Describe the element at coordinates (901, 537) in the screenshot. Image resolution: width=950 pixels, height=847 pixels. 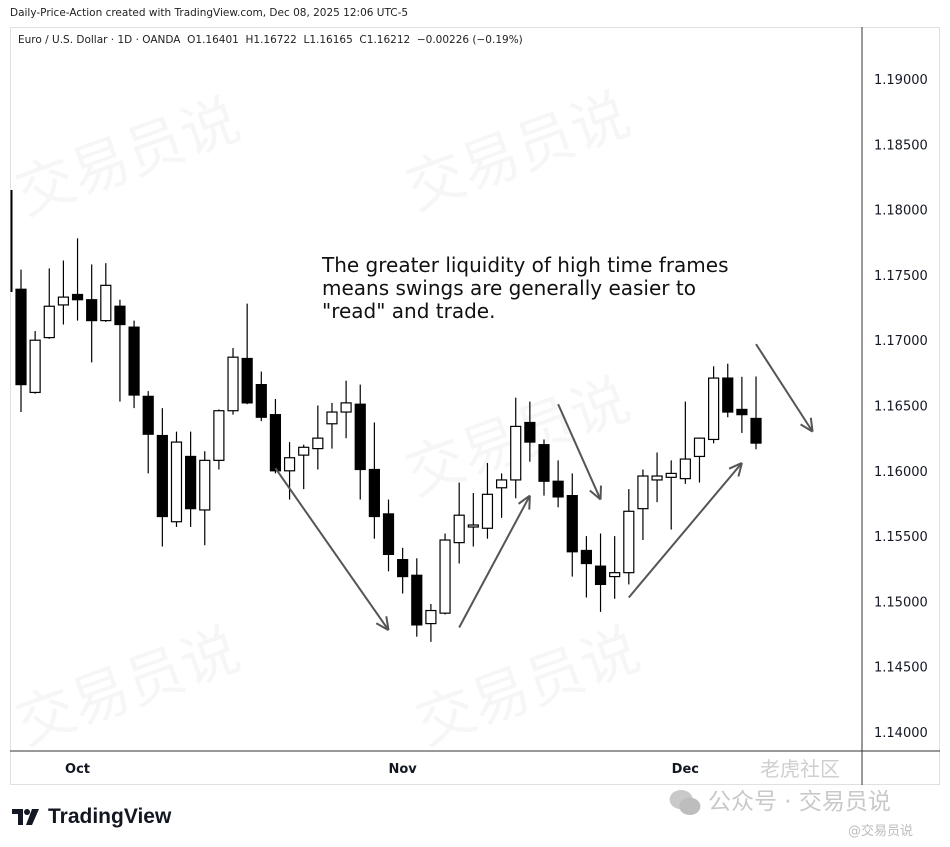
I see `y-tick-label: 1.15500` at that location.